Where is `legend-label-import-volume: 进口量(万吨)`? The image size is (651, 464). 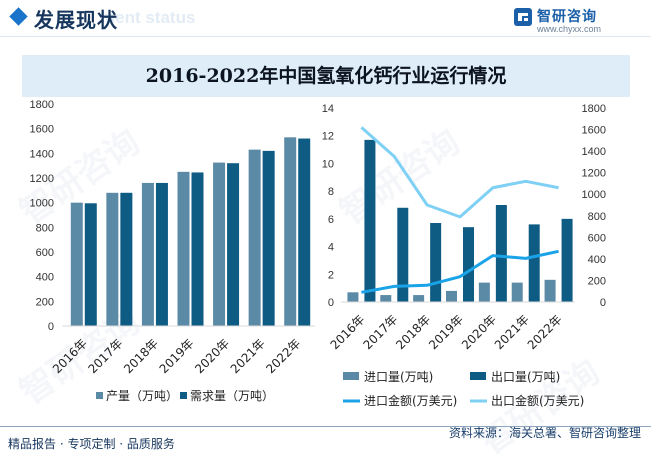
legend-label-import-volume: 进口量(万吨) is located at coordinates (398, 377).